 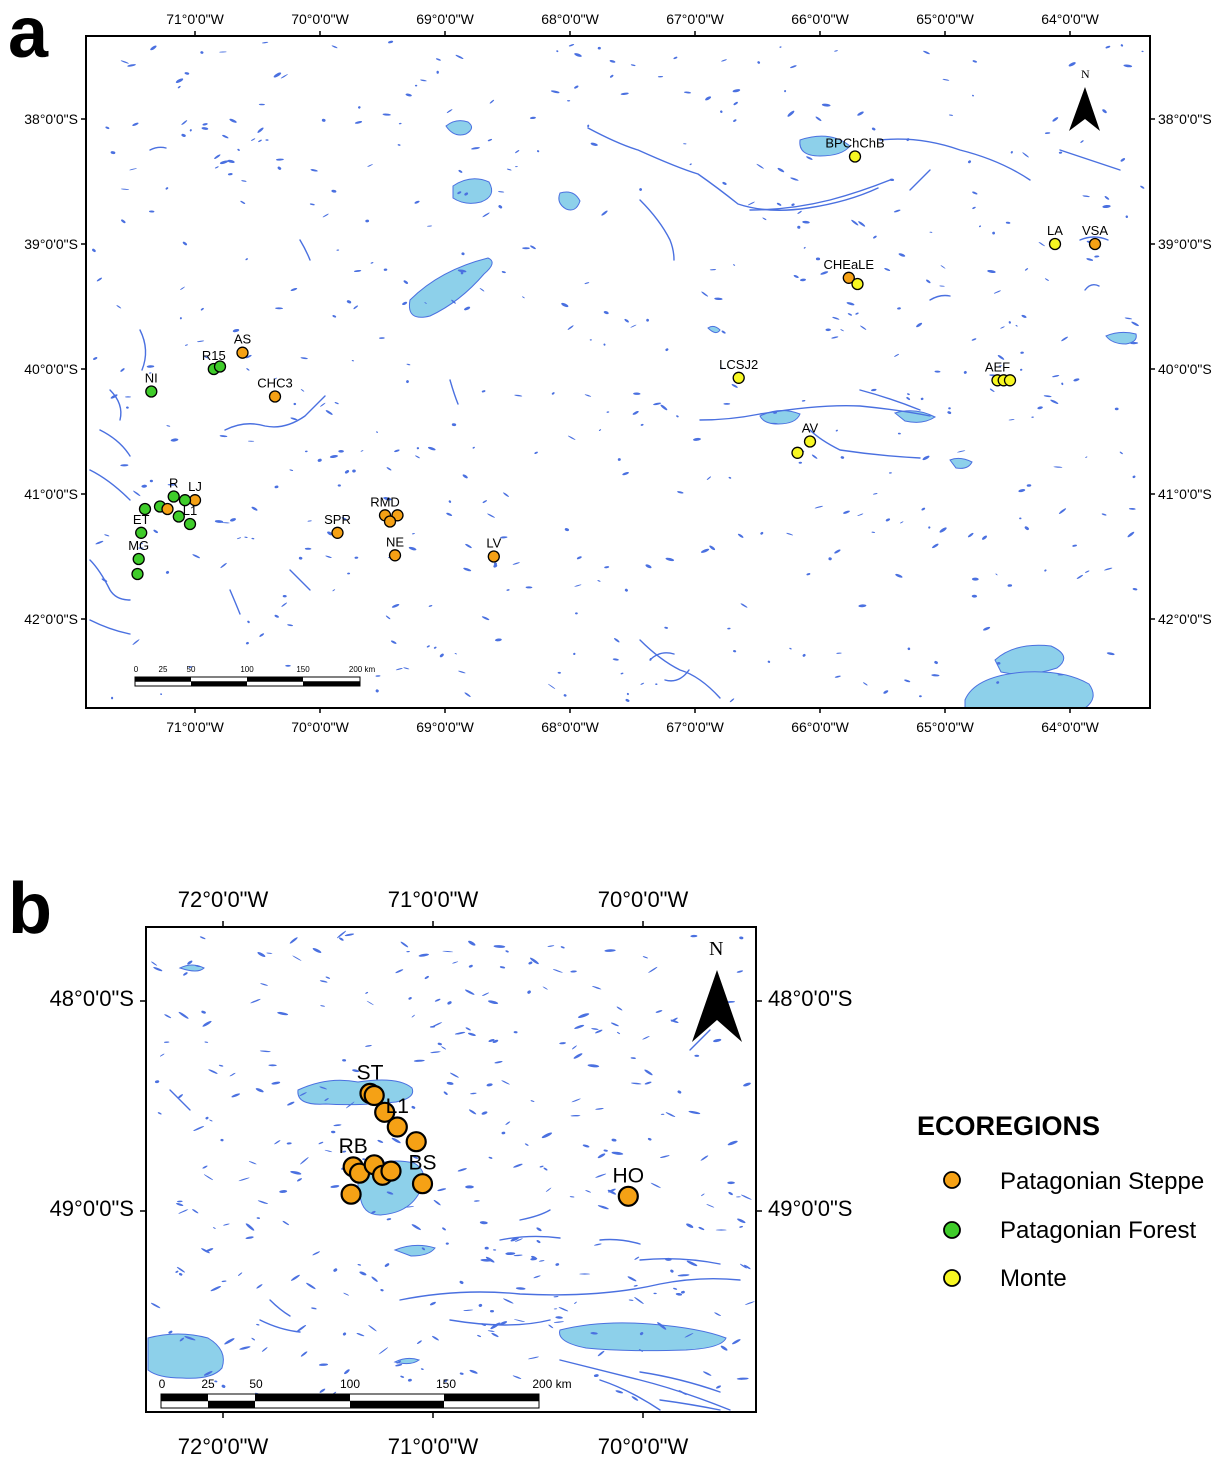 What do you see at coordinates (51, 119) in the screenshot?
I see `lat-label-left: 38°0'0"S` at bounding box center [51, 119].